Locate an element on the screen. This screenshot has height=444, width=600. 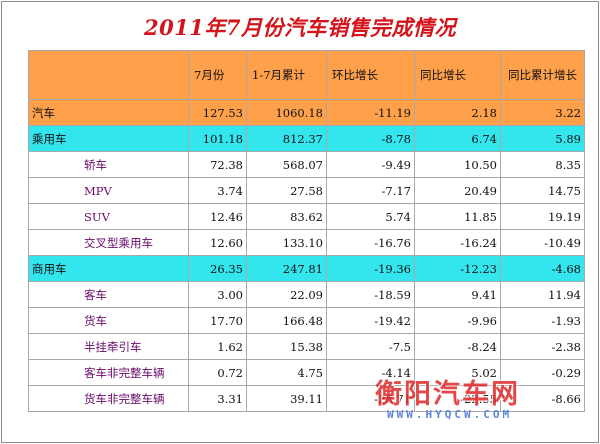
cell-value: -8.78 is located at coordinates (370, 138).